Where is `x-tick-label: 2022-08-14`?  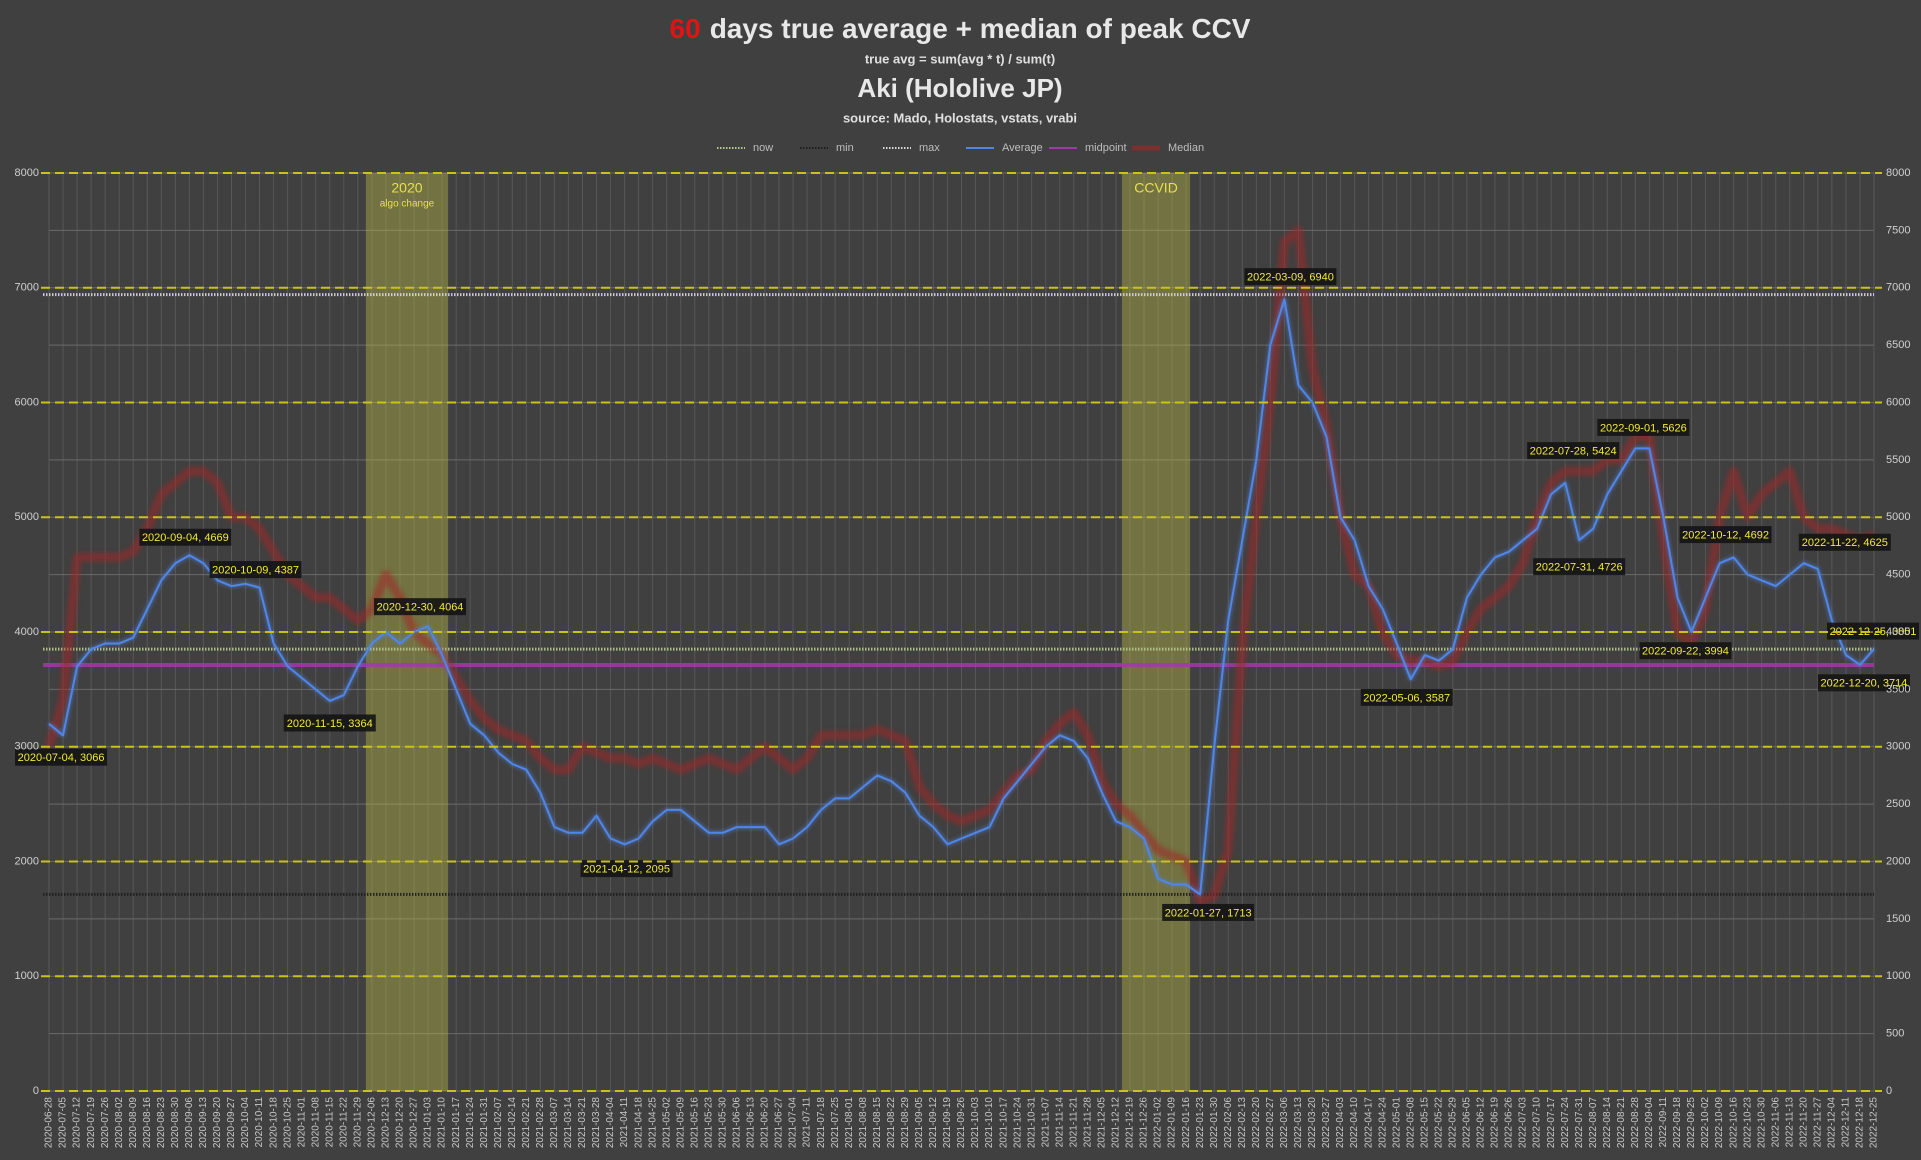 x-tick-label: 2022-08-14 is located at coordinates (1607, 1123).